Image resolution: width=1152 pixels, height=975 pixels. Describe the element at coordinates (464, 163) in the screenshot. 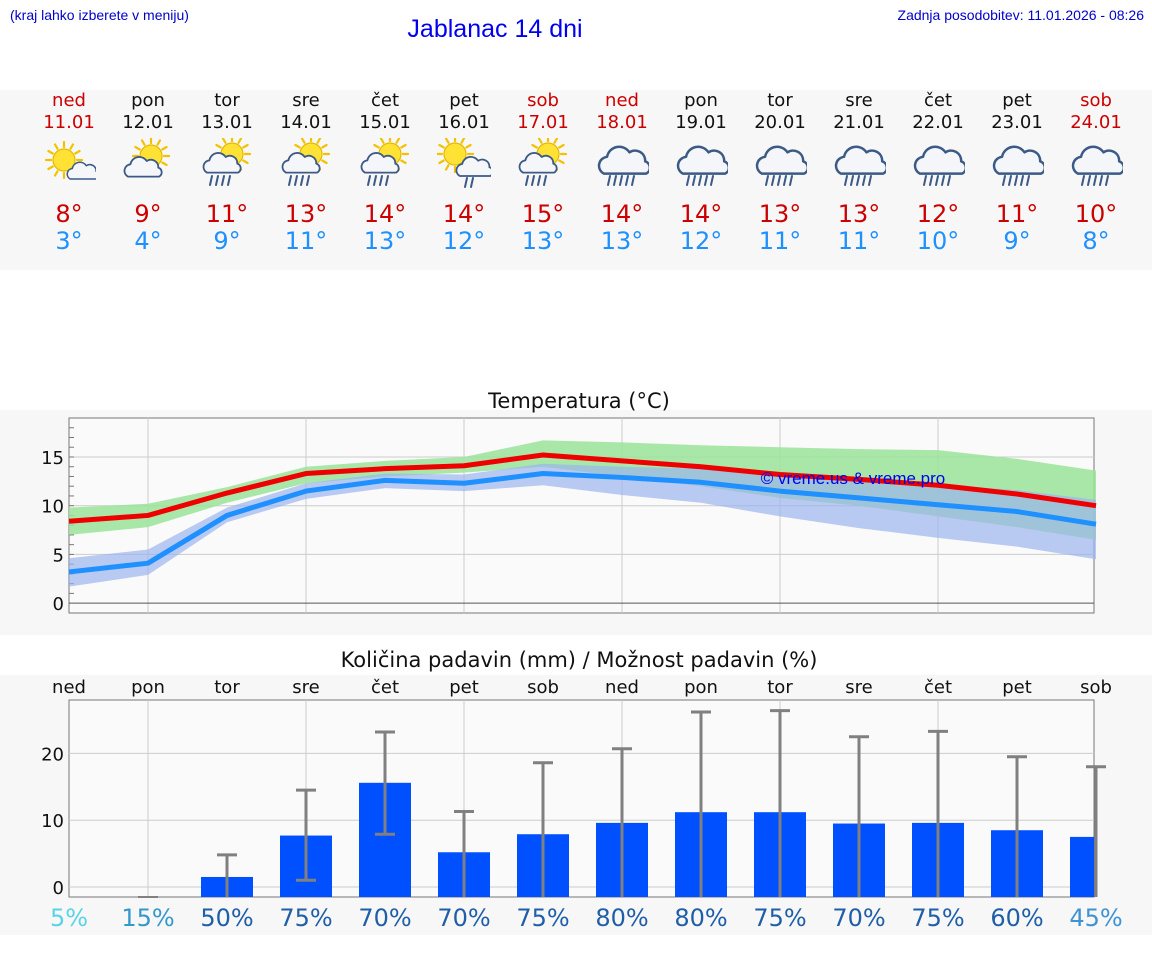

I see `sun-cloud-light-rain-icon` at that location.